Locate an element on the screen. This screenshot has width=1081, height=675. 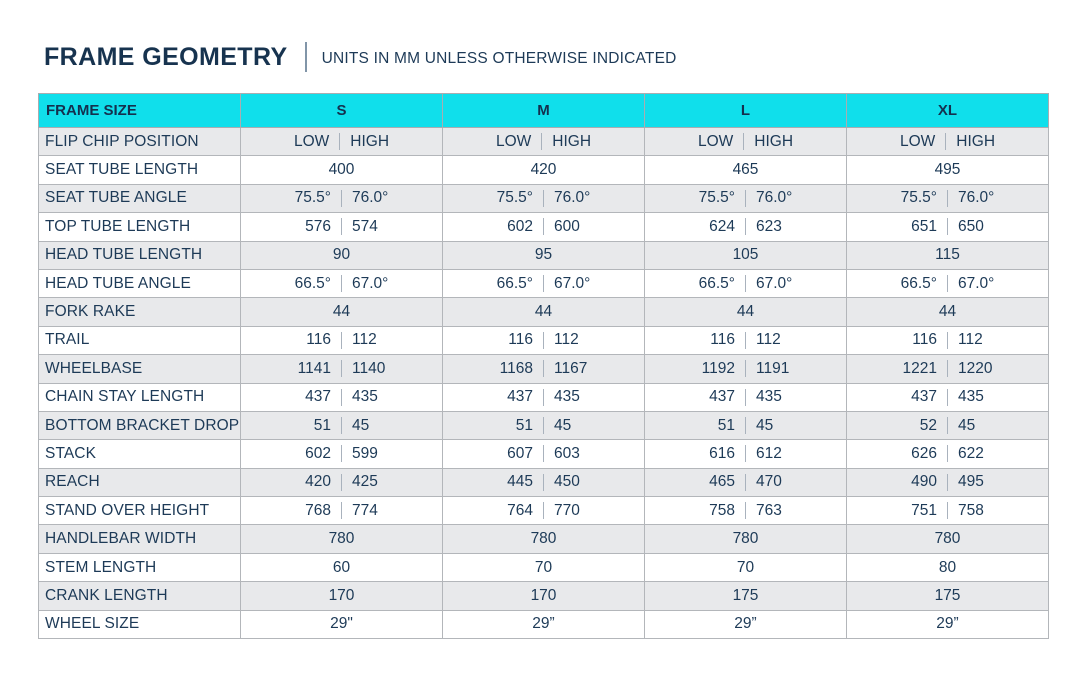
header-size-l: L is located at coordinates (745, 110).